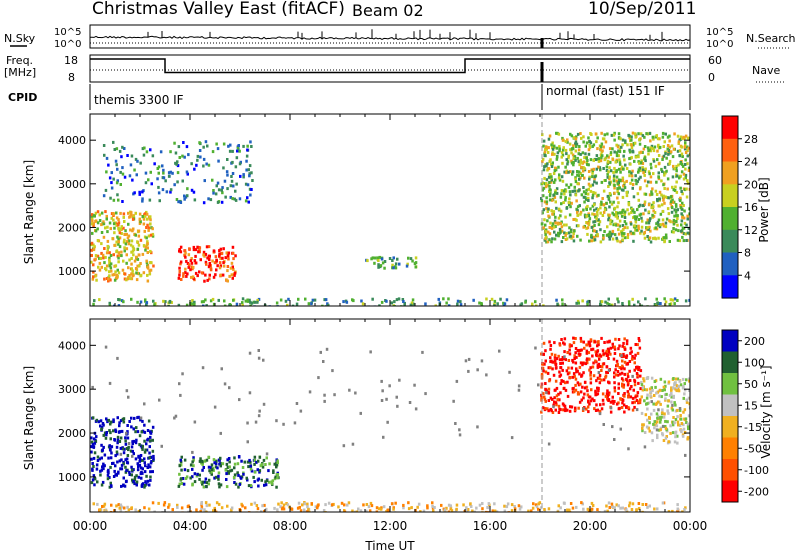 The height and width of the screenshot is (554, 800). I want to click on power-colorbar-label: Power [dB], so click(764, 209).